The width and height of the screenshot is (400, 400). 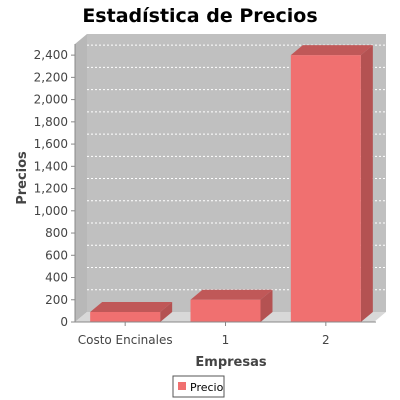 What do you see at coordinates (56, 300) in the screenshot?
I see `y-tick-label: 200` at bounding box center [56, 300].